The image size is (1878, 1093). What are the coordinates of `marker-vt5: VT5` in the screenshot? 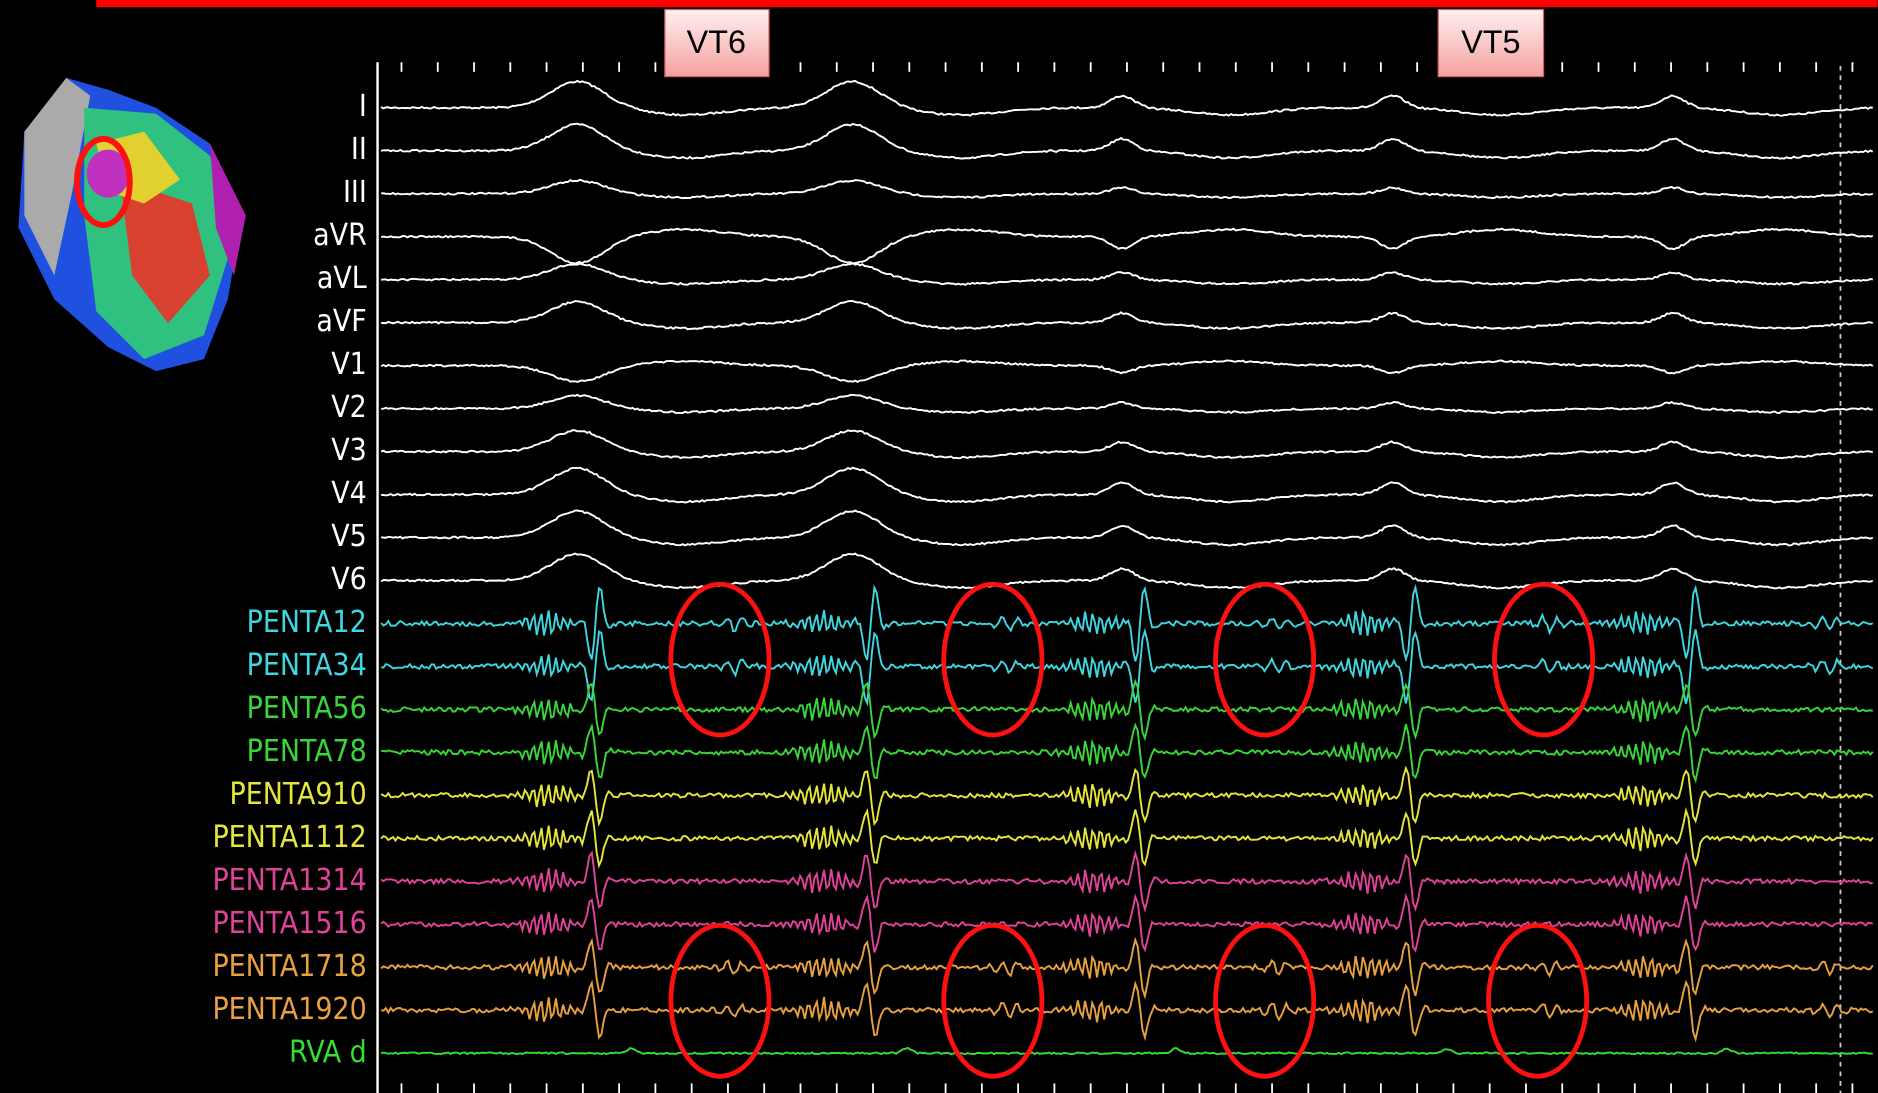 It's located at (1491, 43).